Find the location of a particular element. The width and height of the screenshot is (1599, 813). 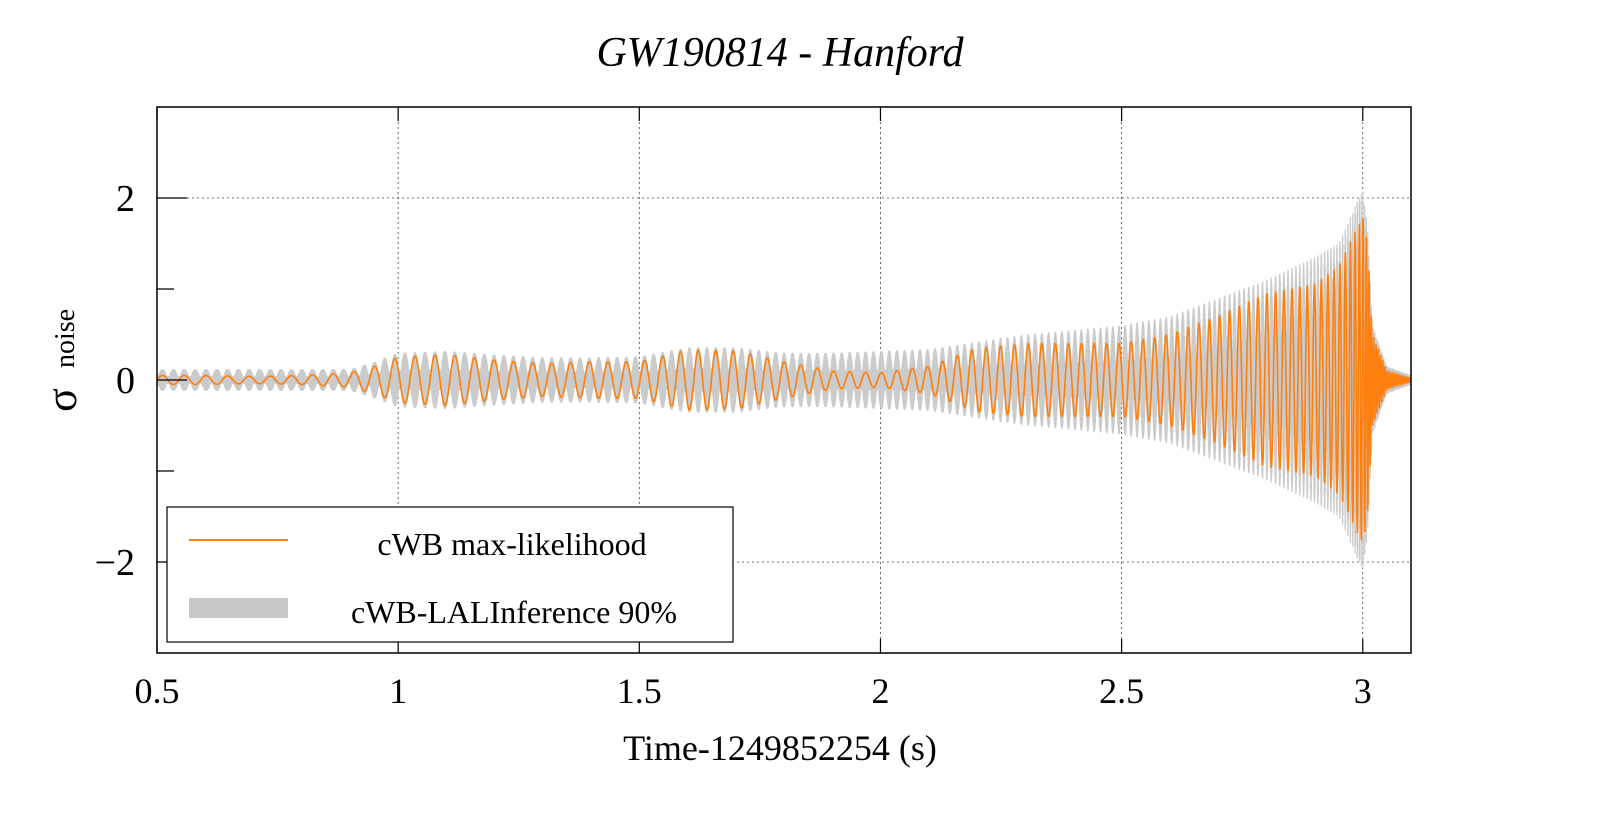

legend: cWB max-likelihood cWB-LALInference 90% is located at coordinates (450, 574).